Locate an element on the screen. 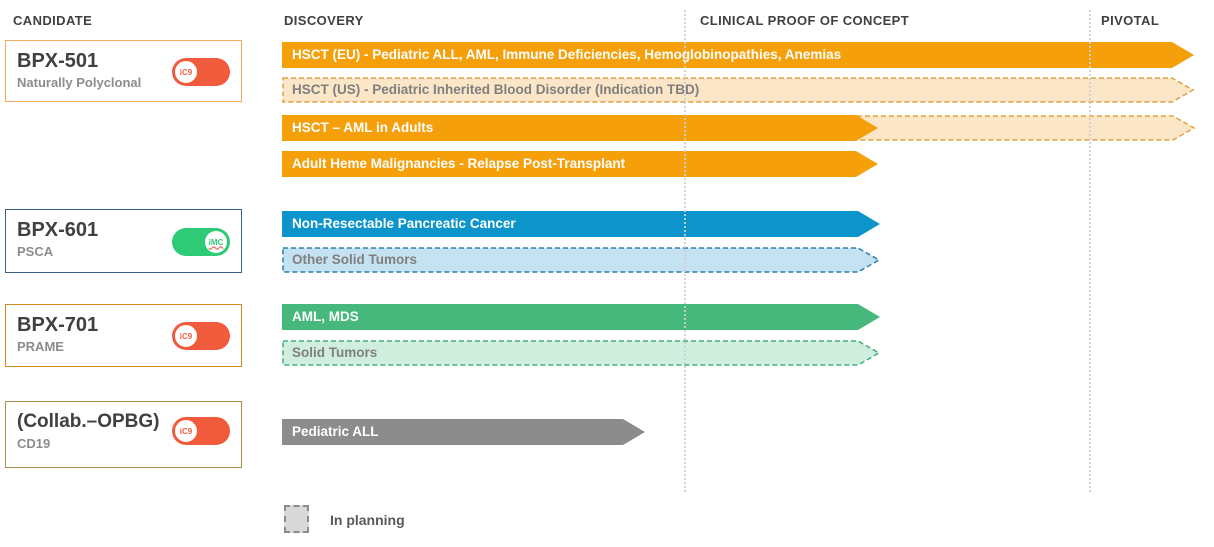 This screenshot has width=1214, height=547. candidate-card-bpx701: BPX-701 PRAME iC9 is located at coordinates (123, 335).